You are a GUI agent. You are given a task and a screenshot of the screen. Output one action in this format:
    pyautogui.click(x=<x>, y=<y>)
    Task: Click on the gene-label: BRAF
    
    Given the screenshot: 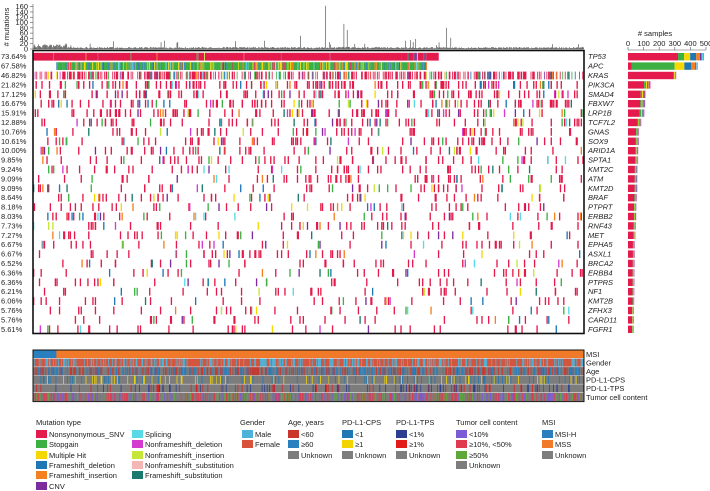 What is the action you would take?
    pyautogui.click(x=598, y=197)
    